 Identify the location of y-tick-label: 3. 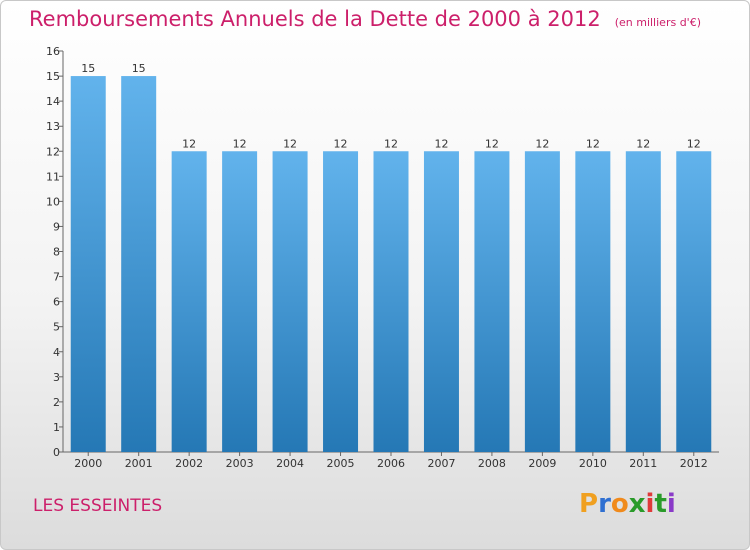
(56, 377).